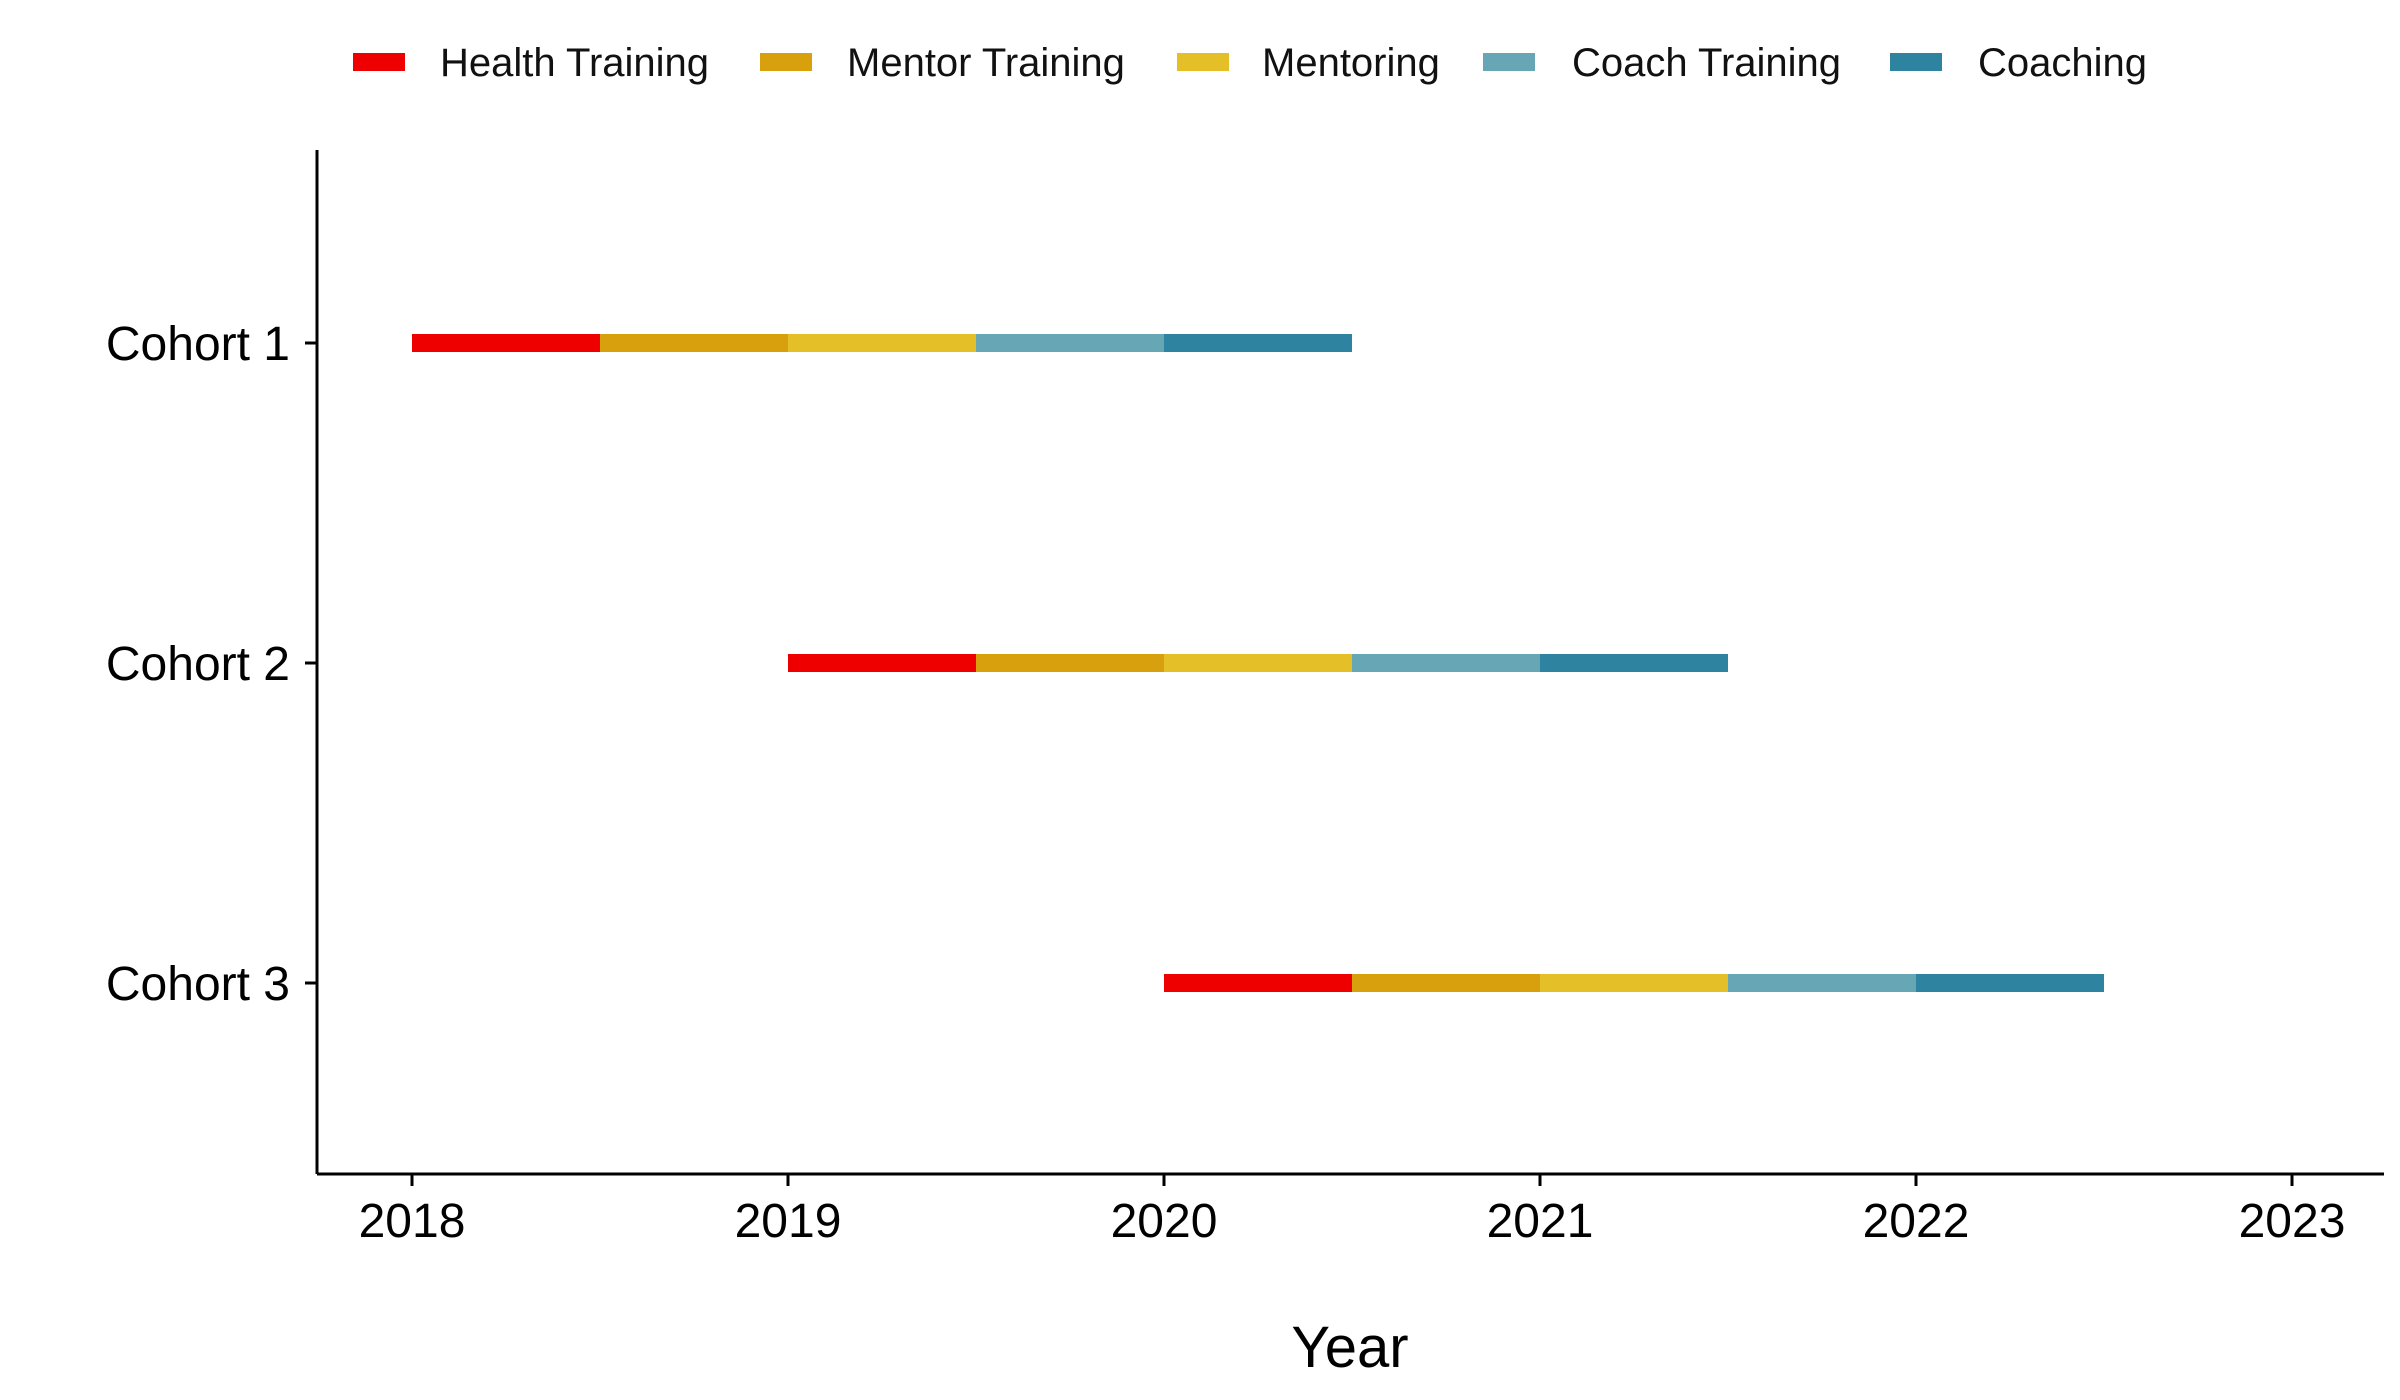  What do you see at coordinates (2010, 983) in the screenshot?
I see `bar-cohort-3-coaching` at bounding box center [2010, 983].